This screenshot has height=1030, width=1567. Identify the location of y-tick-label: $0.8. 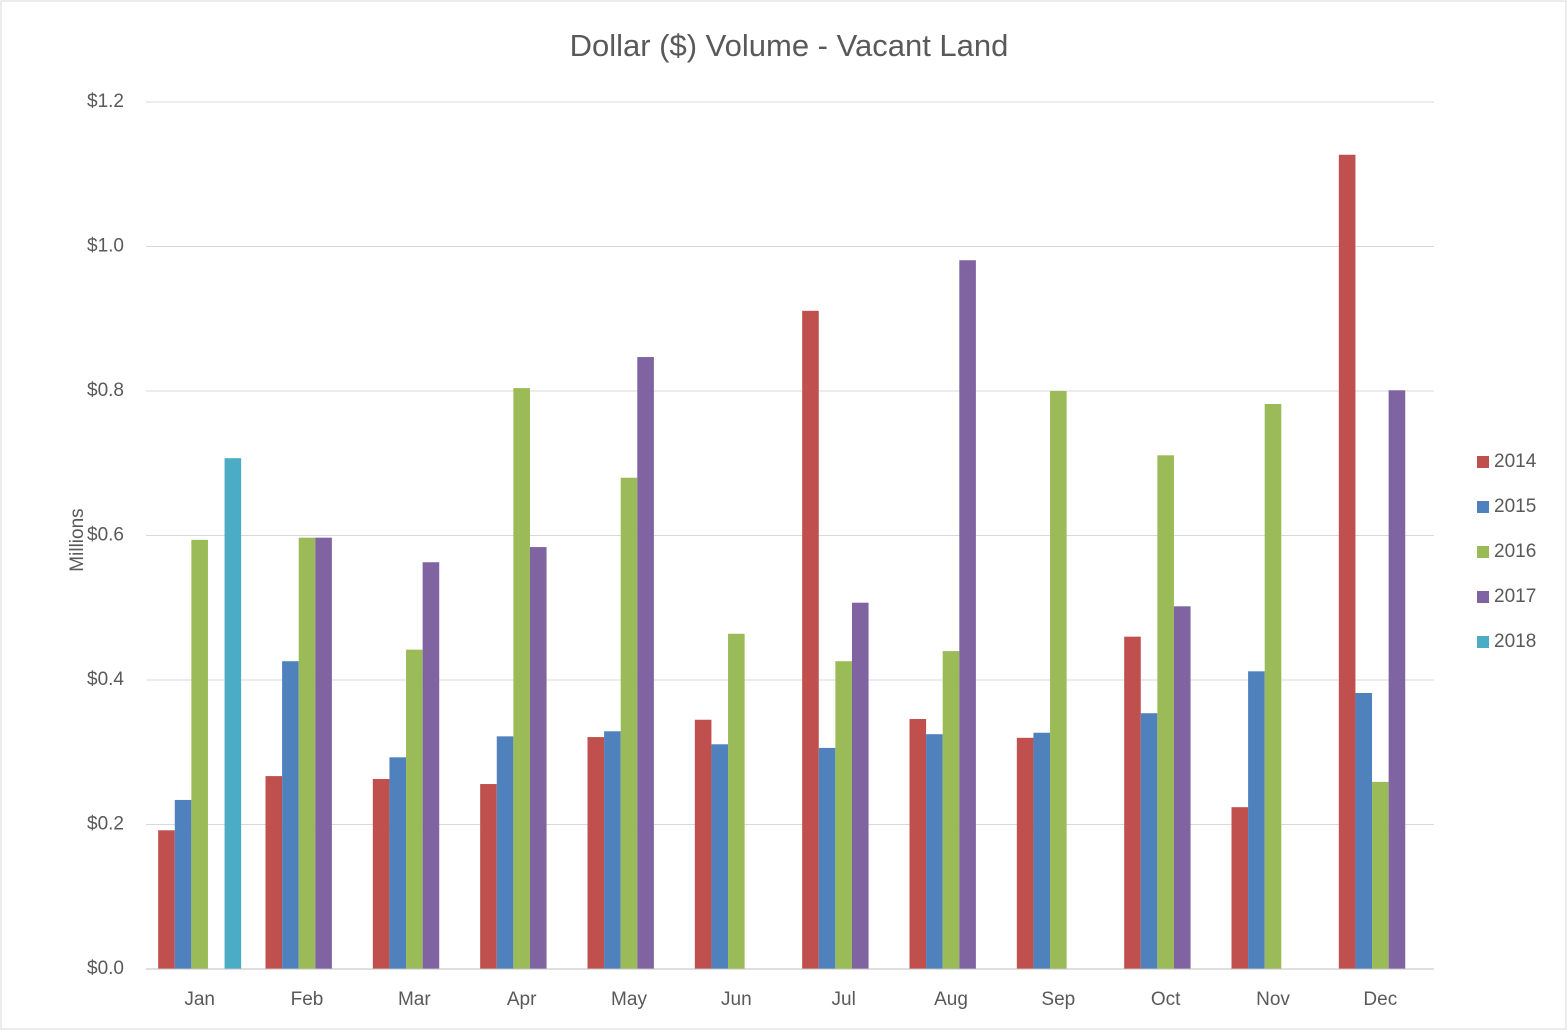
(105, 390).